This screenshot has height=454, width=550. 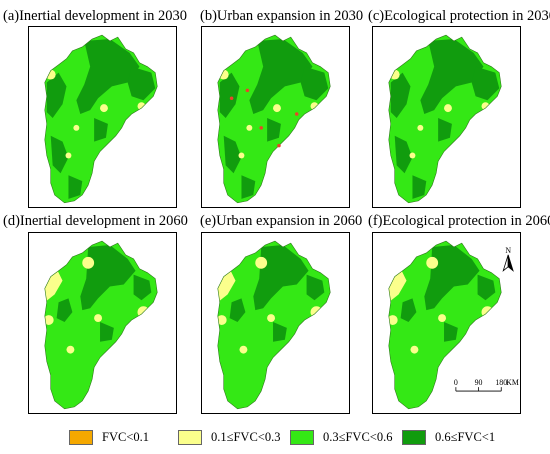 What do you see at coordinates (459, 16) in the screenshot?
I see `panel-title-c: (c)Ecological protection in 2030` at bounding box center [459, 16].